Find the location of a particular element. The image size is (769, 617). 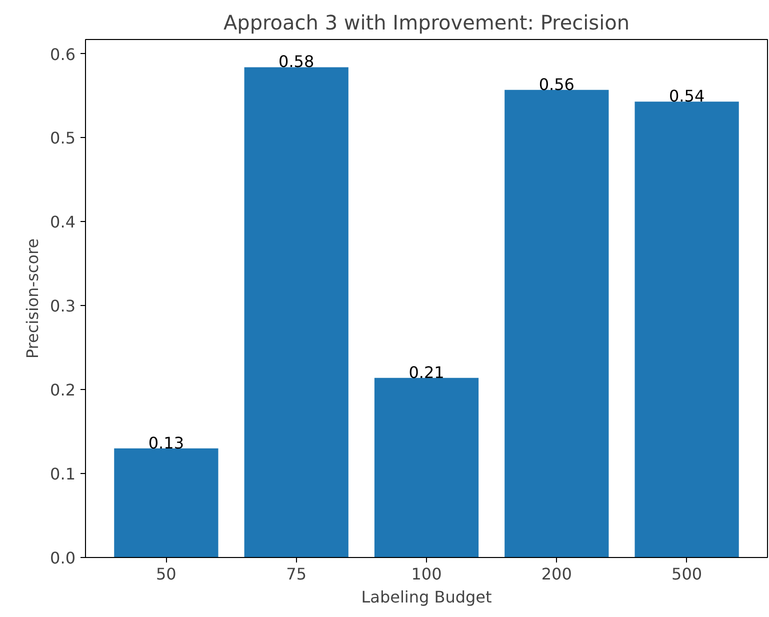

y-tick-label: 0.4 is located at coordinates (63, 222).